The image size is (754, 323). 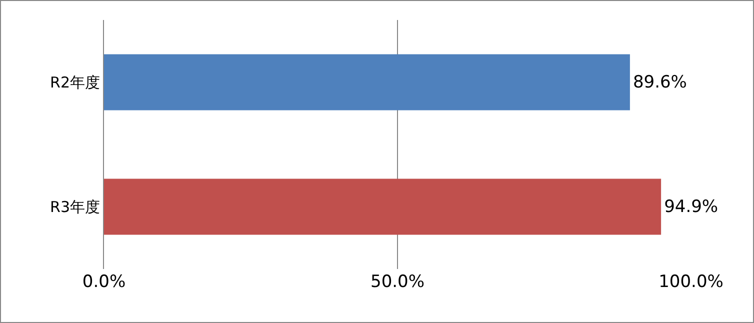 What do you see at coordinates (691, 282) in the screenshot?
I see `x-tick-label: 100.0%` at bounding box center [691, 282].